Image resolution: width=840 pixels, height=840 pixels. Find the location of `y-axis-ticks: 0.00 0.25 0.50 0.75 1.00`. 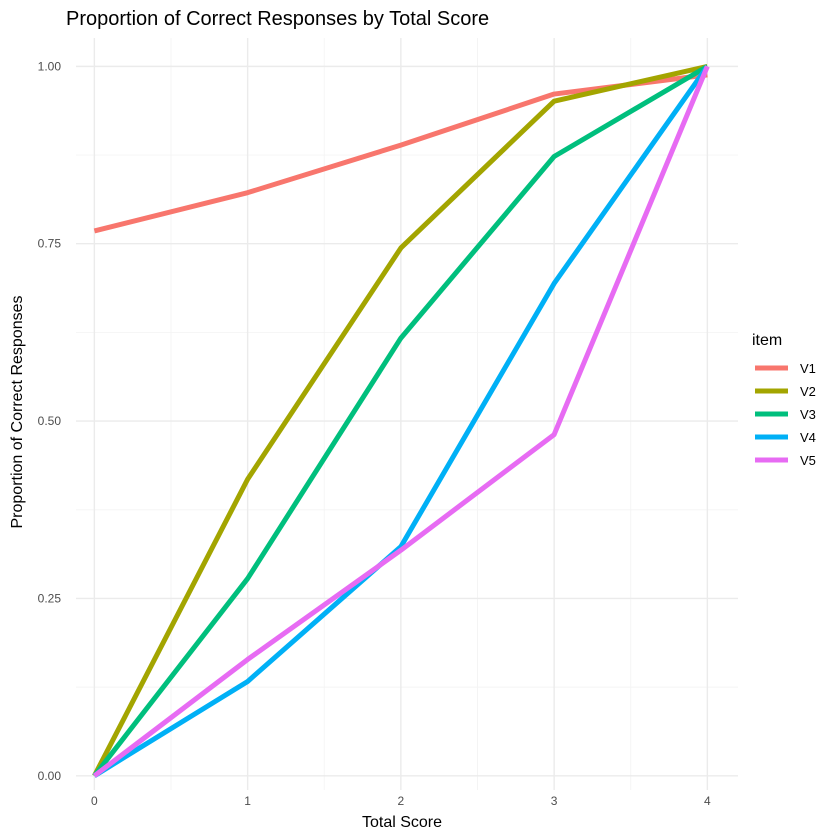

y-axis-ticks: 0.00 0.25 0.50 0.75 1.00 is located at coordinates (50, 420).